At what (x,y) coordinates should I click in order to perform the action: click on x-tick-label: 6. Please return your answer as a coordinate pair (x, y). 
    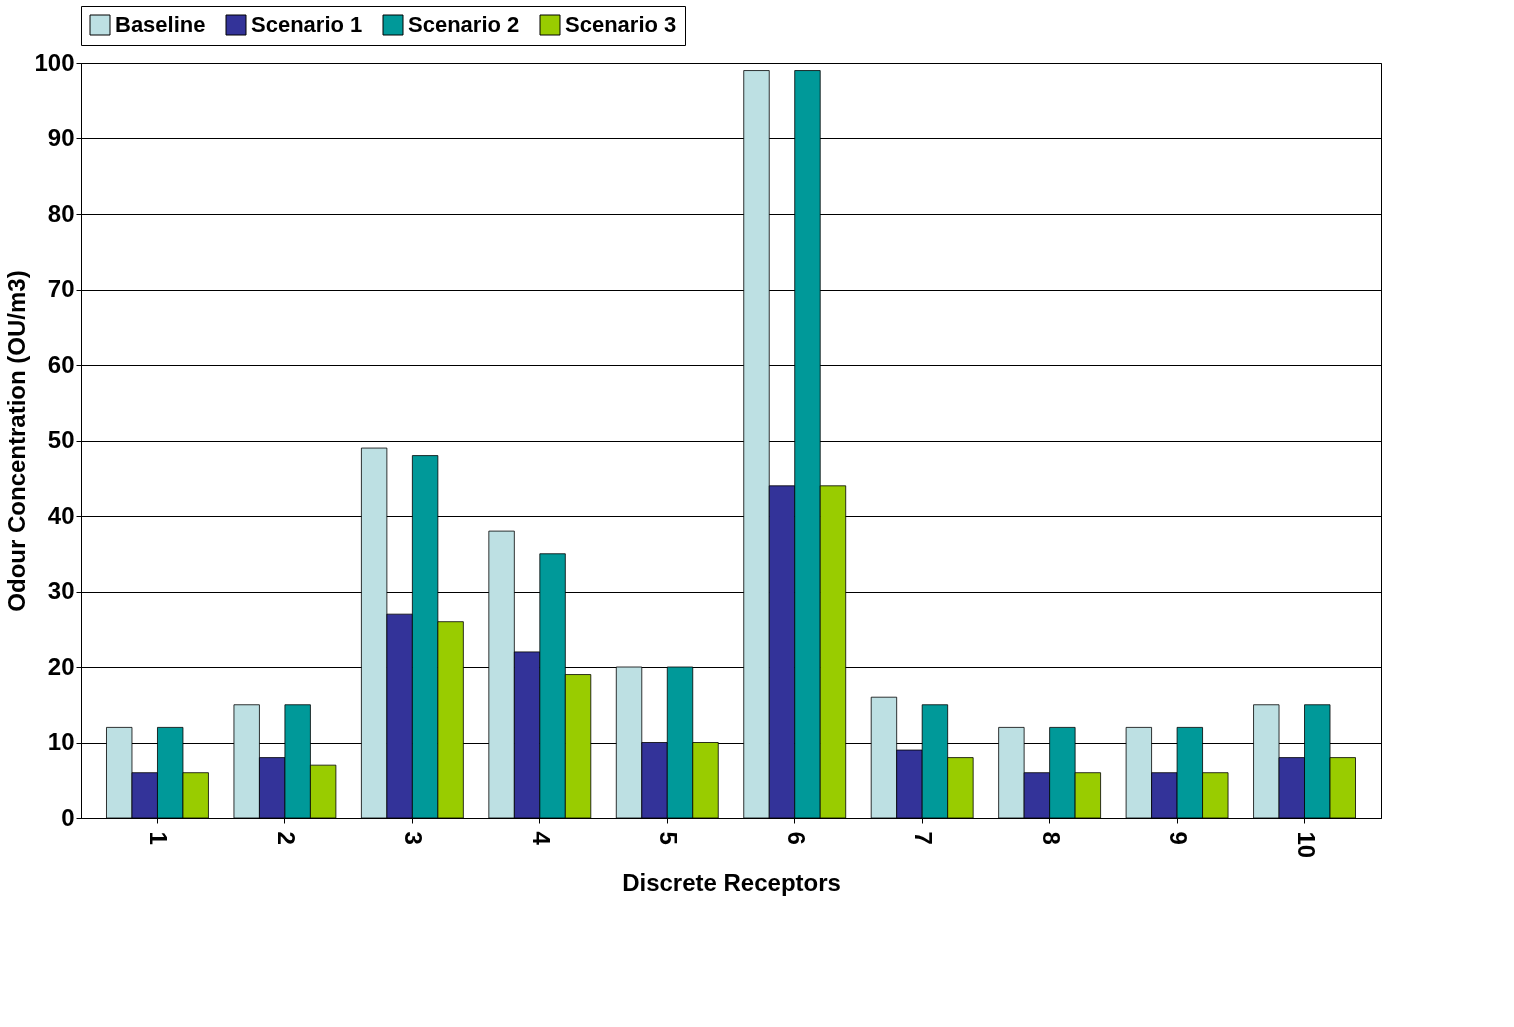
    Looking at the image, I should click on (796, 838).